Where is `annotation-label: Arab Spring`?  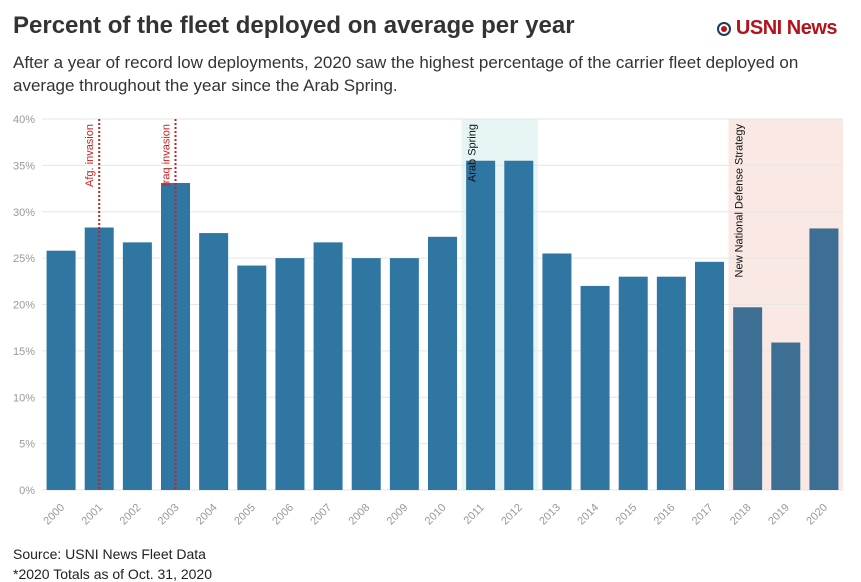 annotation-label: Arab Spring is located at coordinates (473, 153).